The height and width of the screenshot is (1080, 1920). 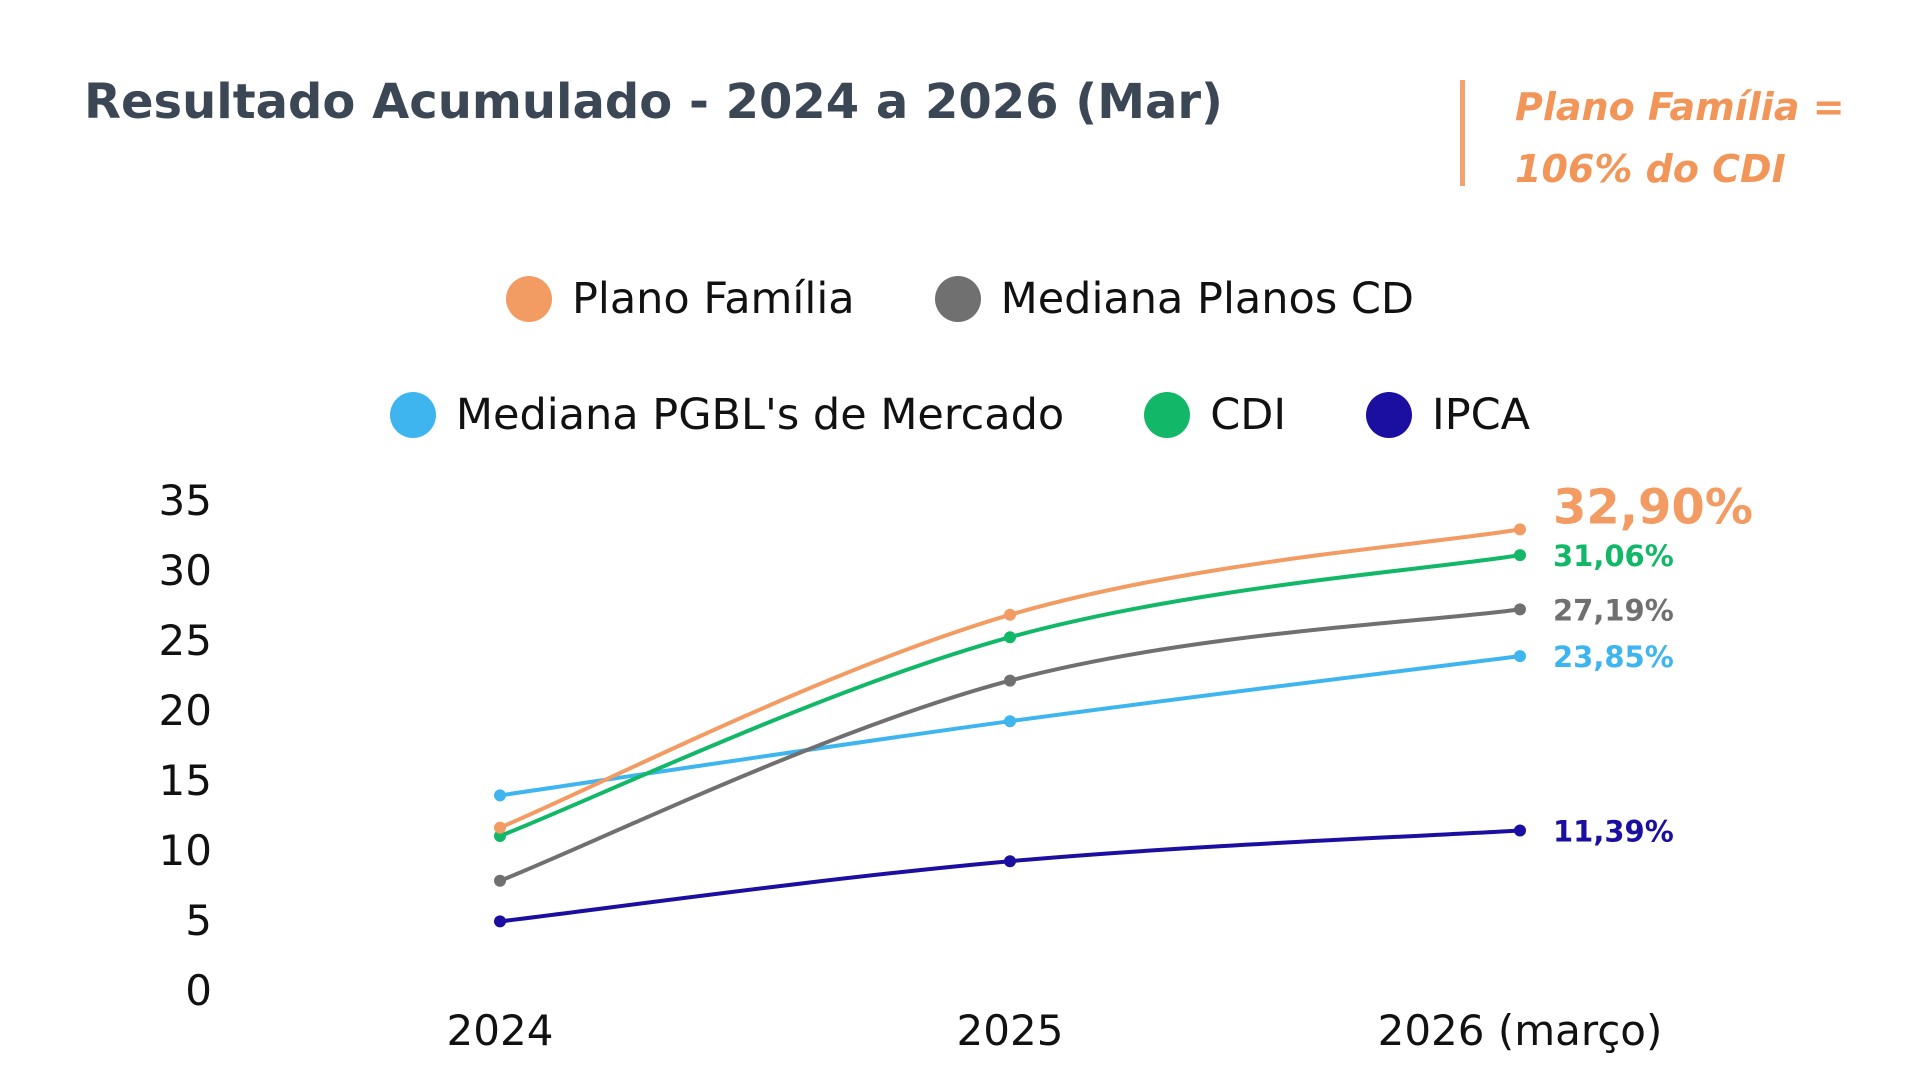 I want to click on end-label-cdi: 31,06%, so click(x=1613, y=556).